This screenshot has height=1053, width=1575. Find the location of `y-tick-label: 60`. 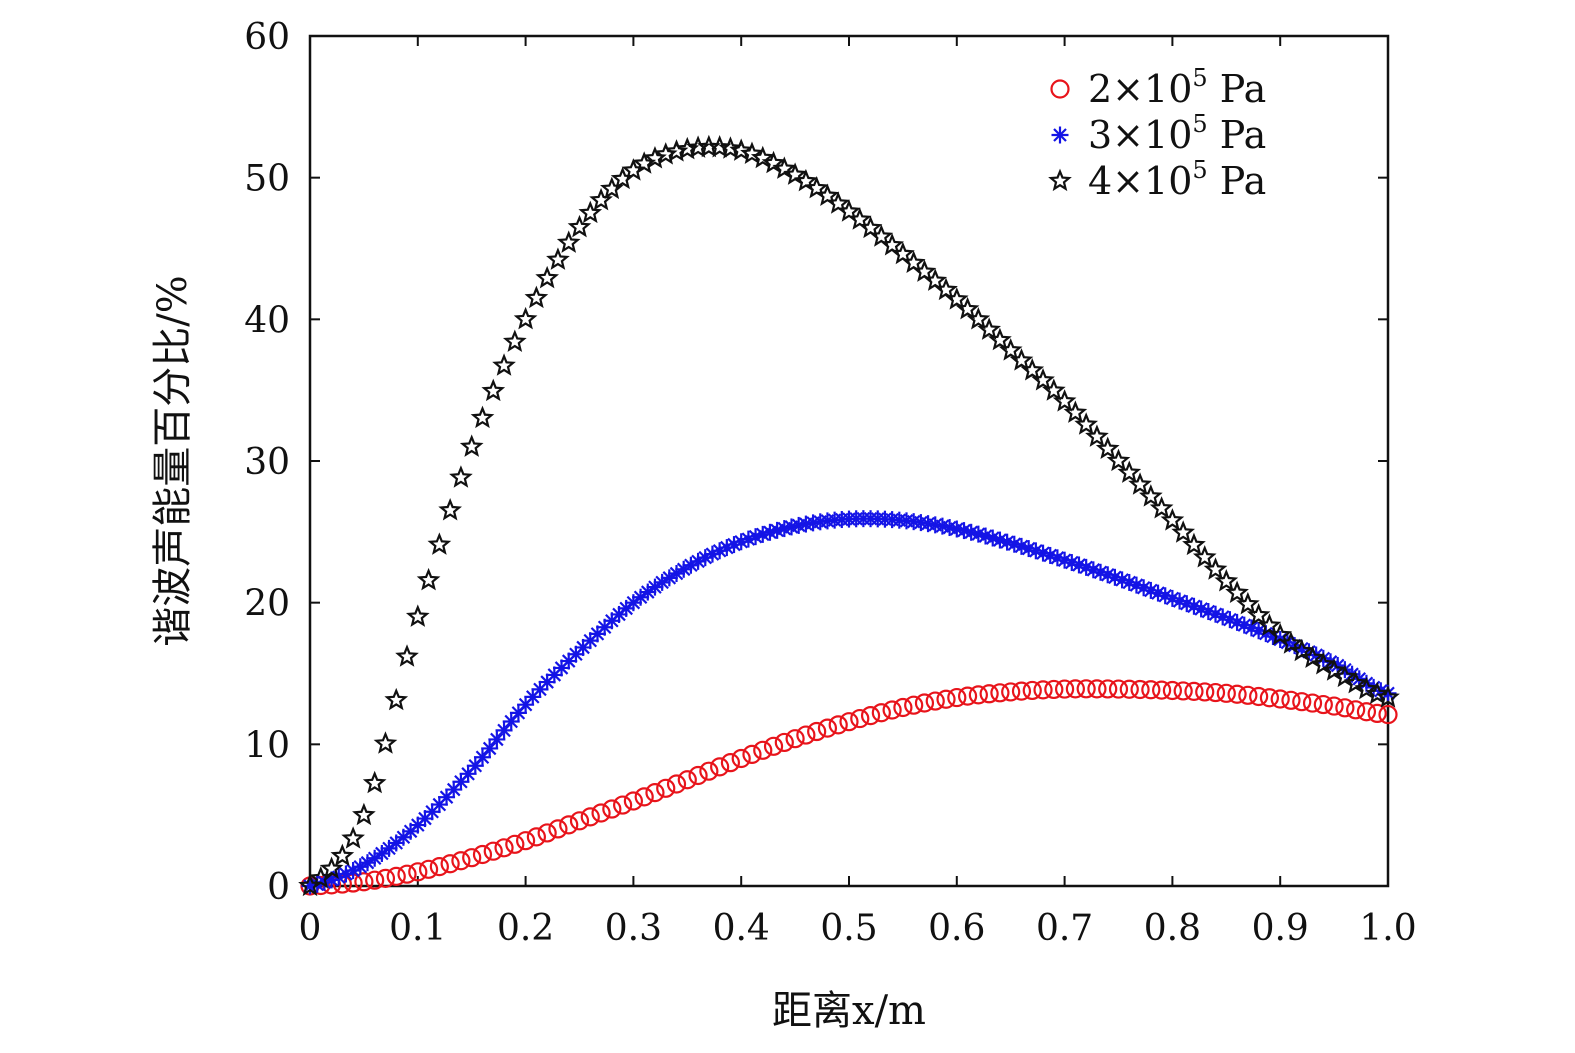

y-tick-label: 60 is located at coordinates (267, 37).